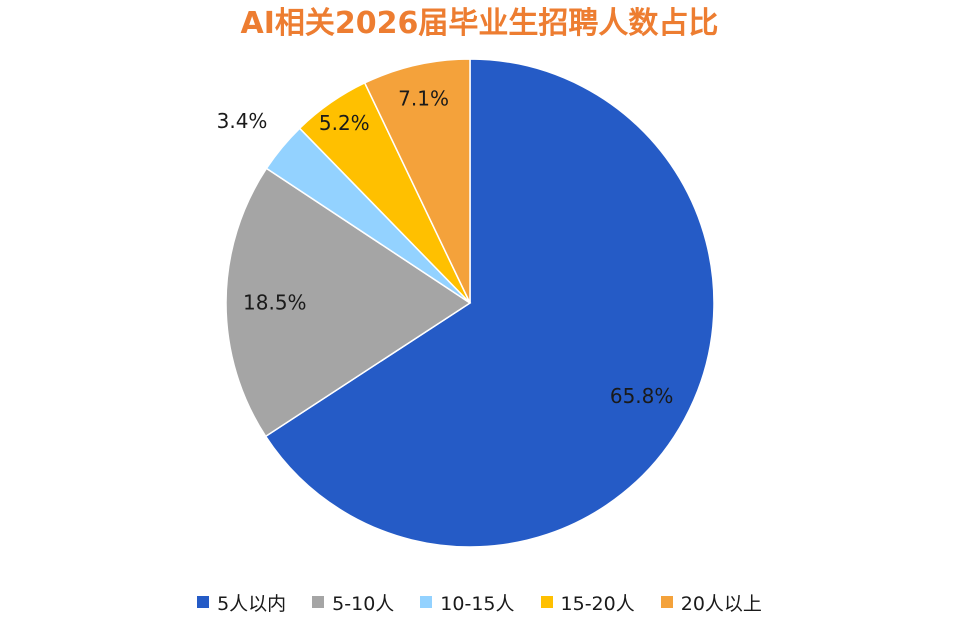  What do you see at coordinates (479, 23) in the screenshot?
I see `chart-title: AI相关2026届毕业生招聘人数占比` at bounding box center [479, 23].